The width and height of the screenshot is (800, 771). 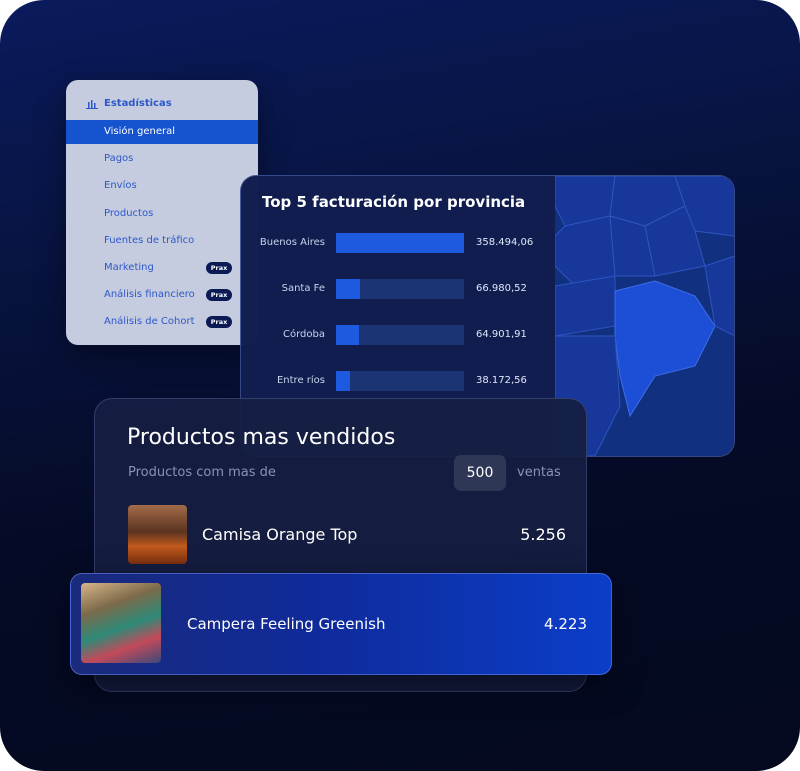 What do you see at coordinates (129, 267) in the screenshot?
I see `sidebar-item-label: Marketing` at bounding box center [129, 267].